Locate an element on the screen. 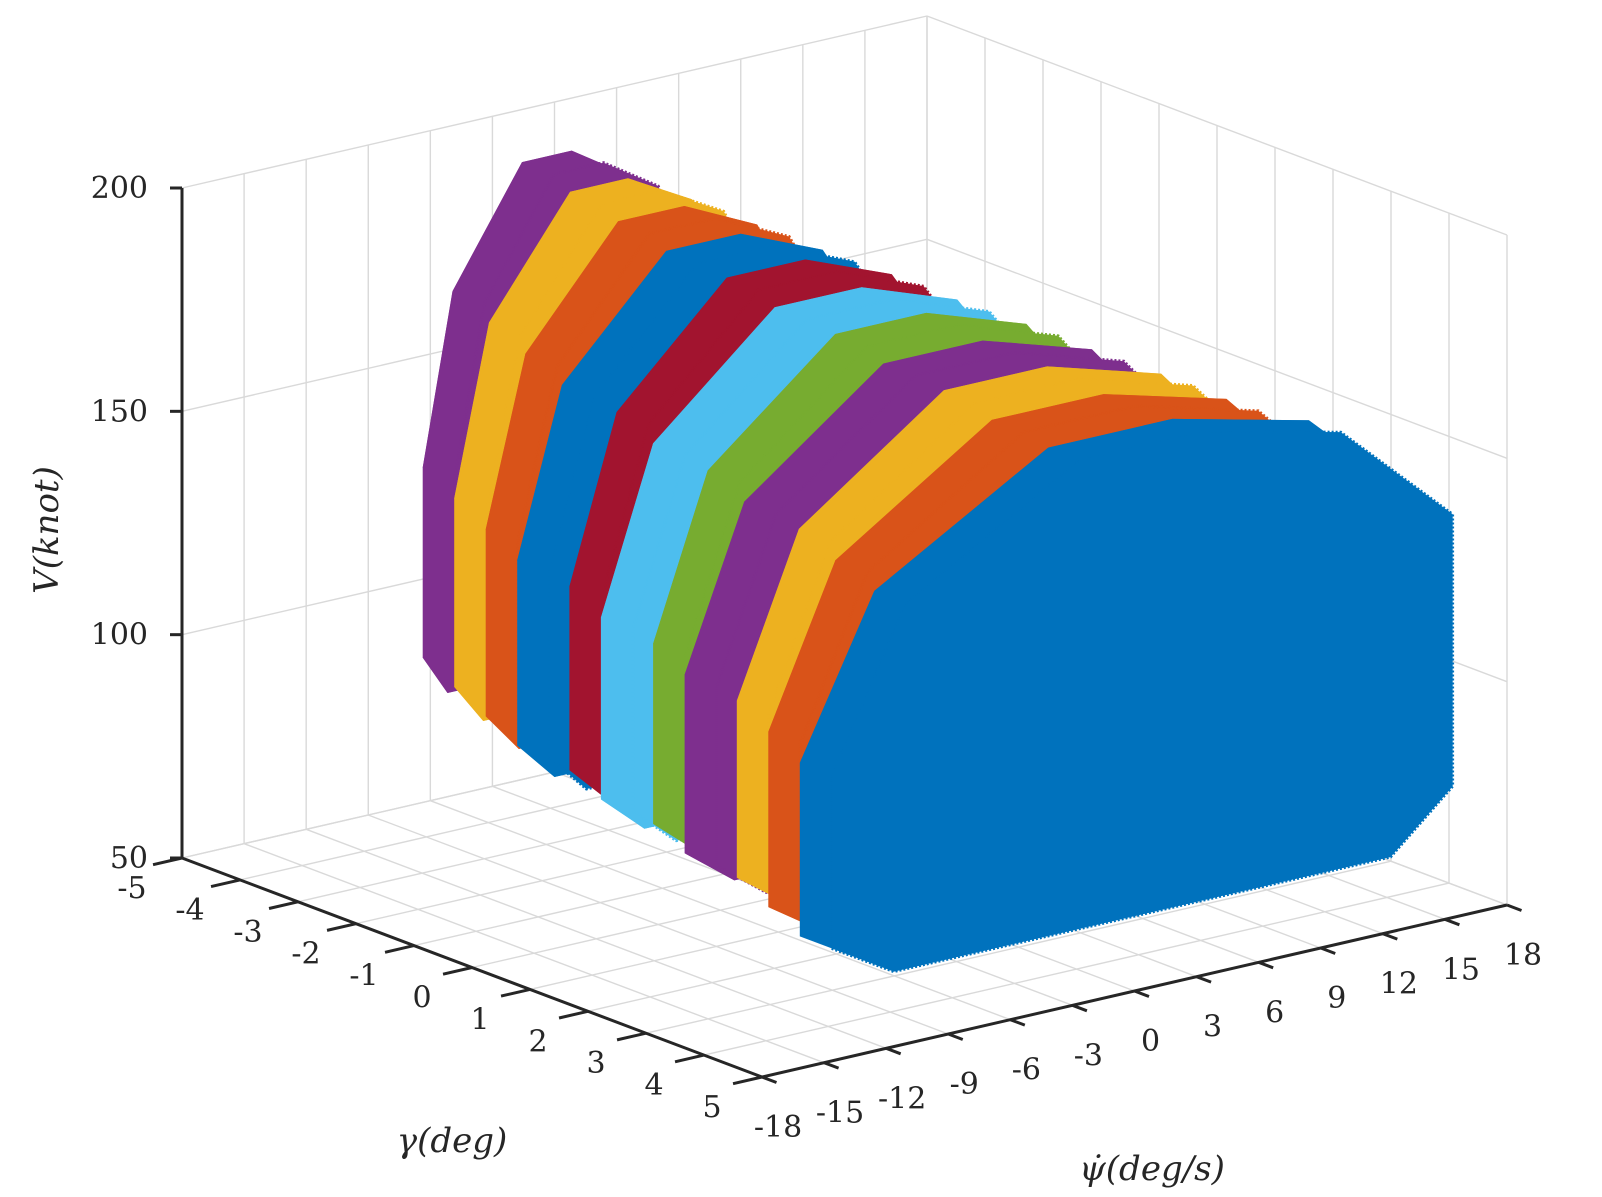  y-axis-title: γ(deg) is located at coordinates (452, 1141).